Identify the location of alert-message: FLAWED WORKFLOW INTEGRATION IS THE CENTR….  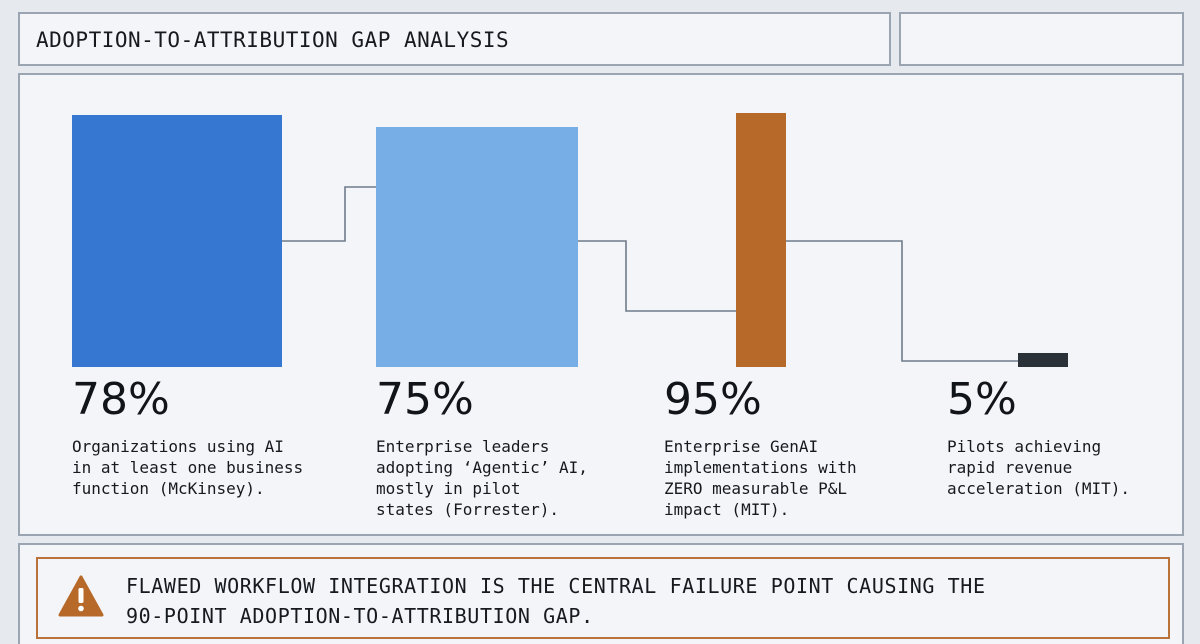
(556, 601).